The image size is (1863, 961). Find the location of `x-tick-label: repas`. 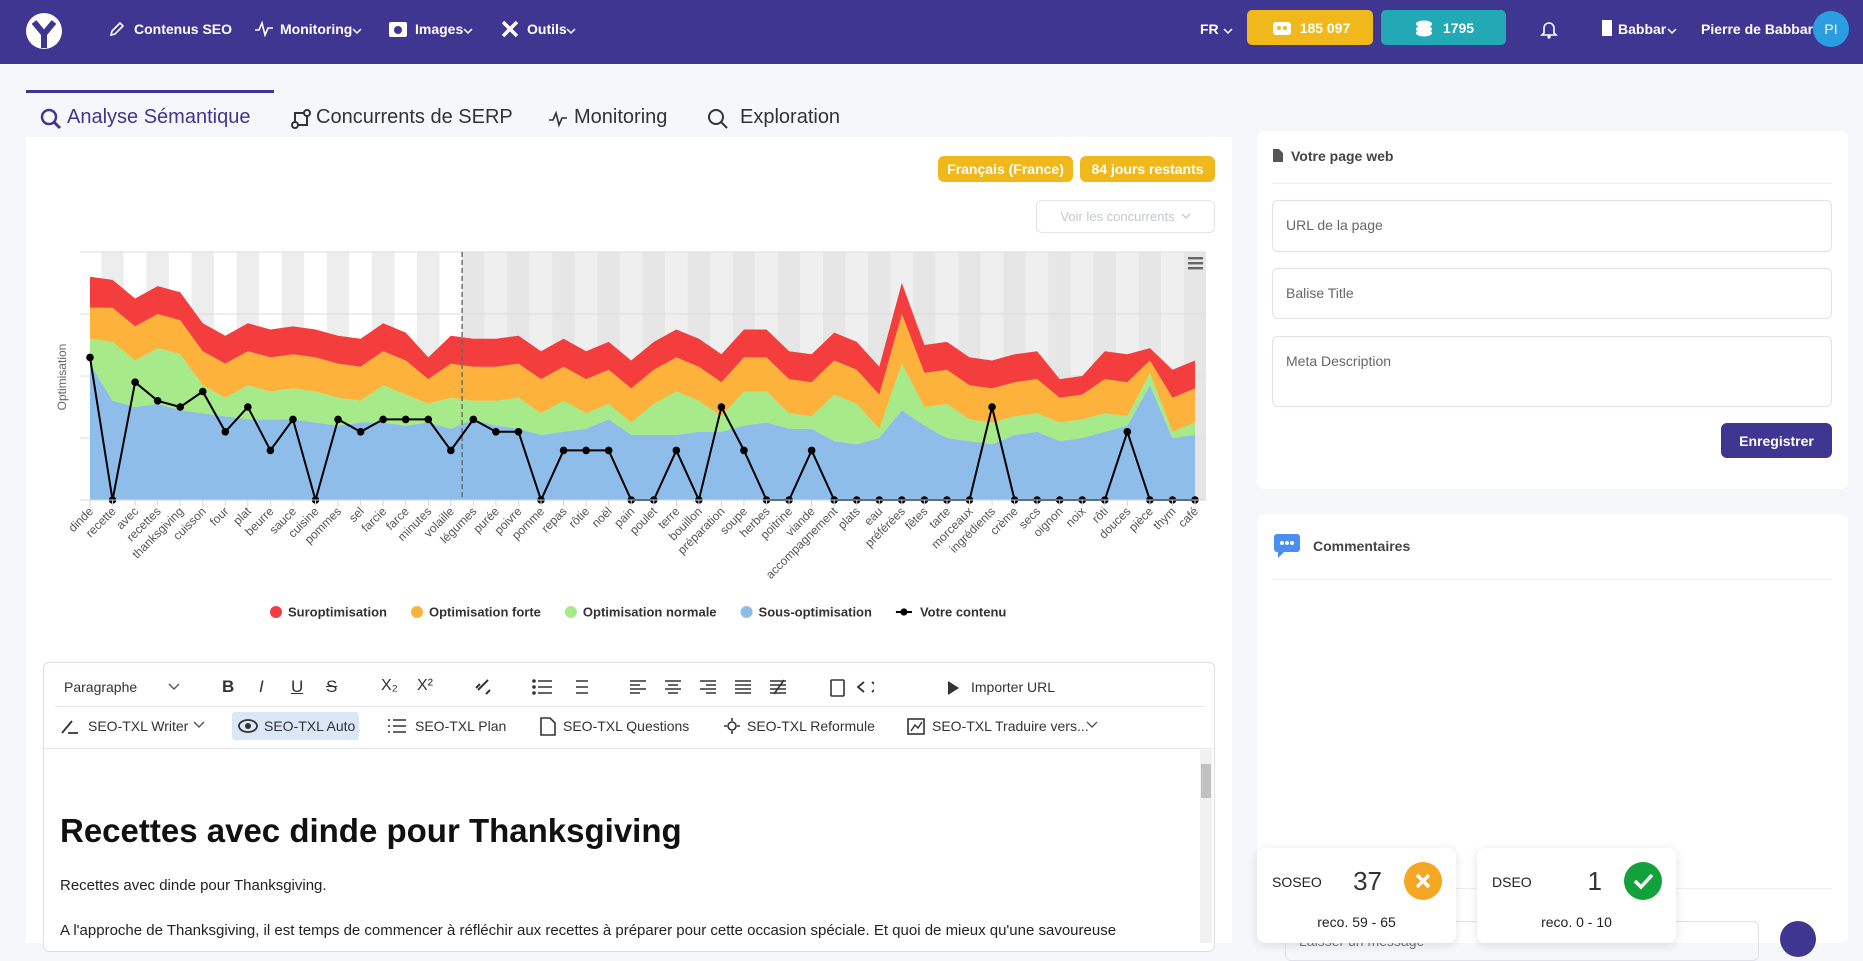

x-tick-label: repas is located at coordinates (554, 519).